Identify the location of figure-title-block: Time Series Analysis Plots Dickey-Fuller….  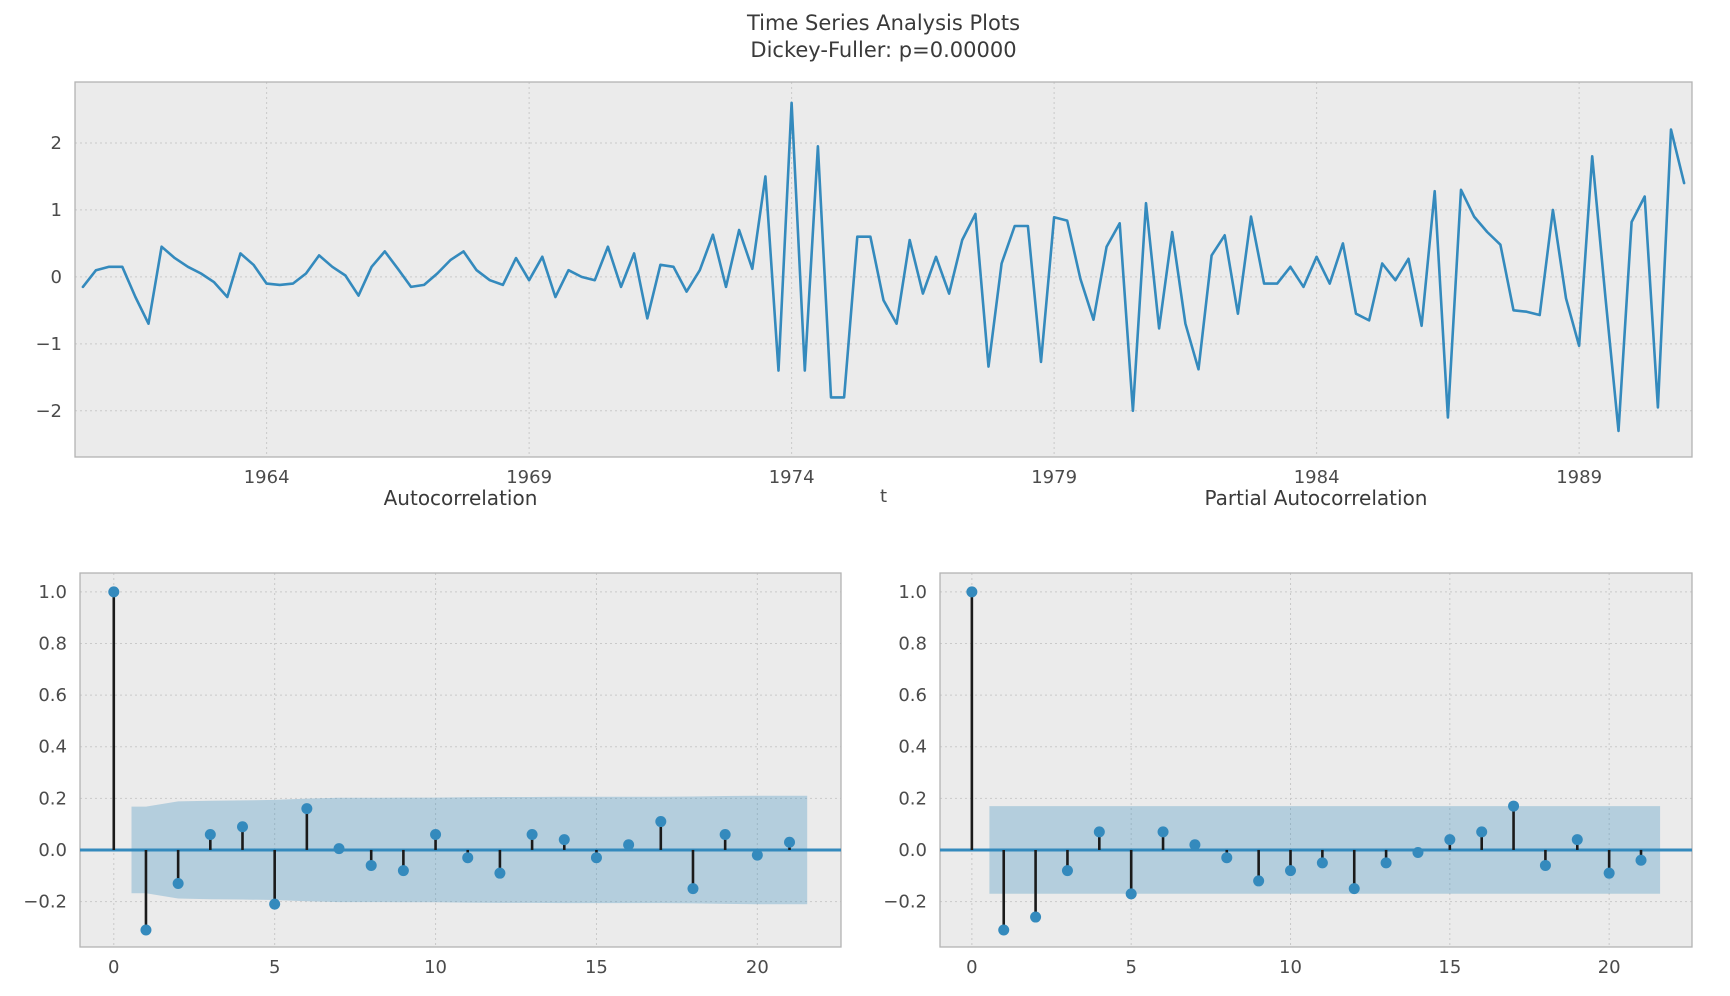
(883, 37).